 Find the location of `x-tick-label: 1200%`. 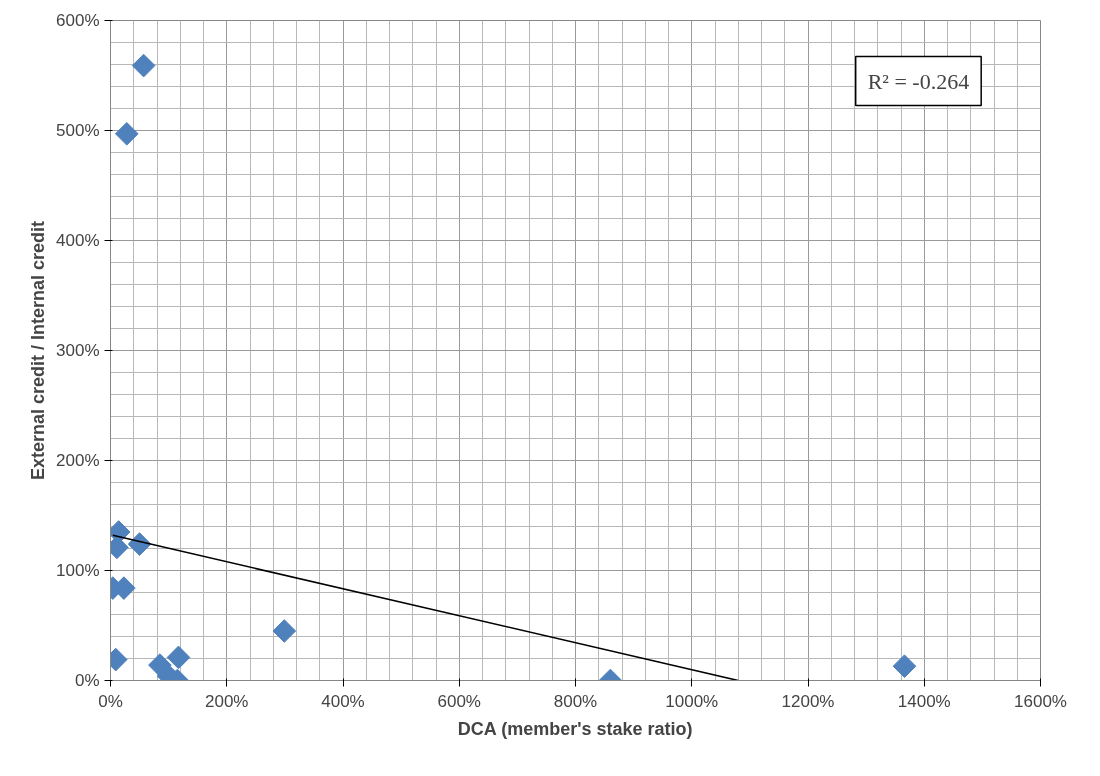

x-tick-label: 1200% is located at coordinates (808, 701).